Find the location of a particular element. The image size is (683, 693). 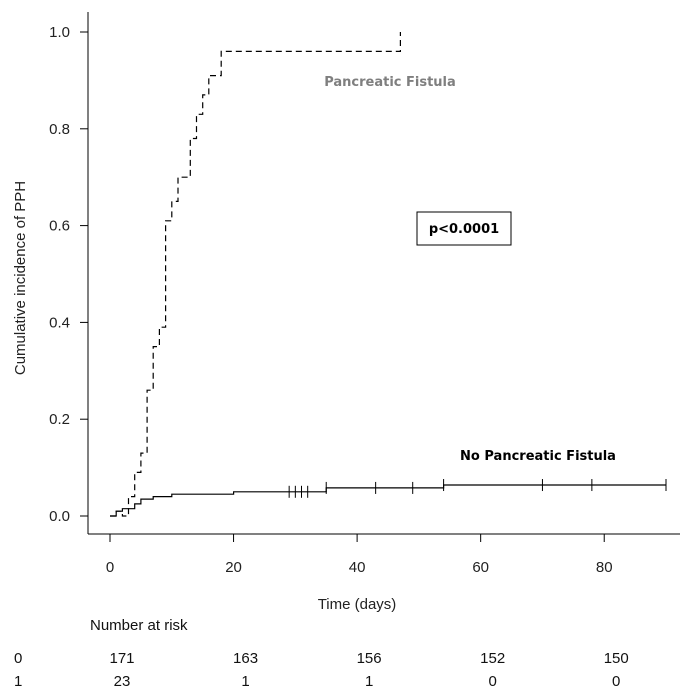

risk-cell: 23 is located at coordinates (122, 681).